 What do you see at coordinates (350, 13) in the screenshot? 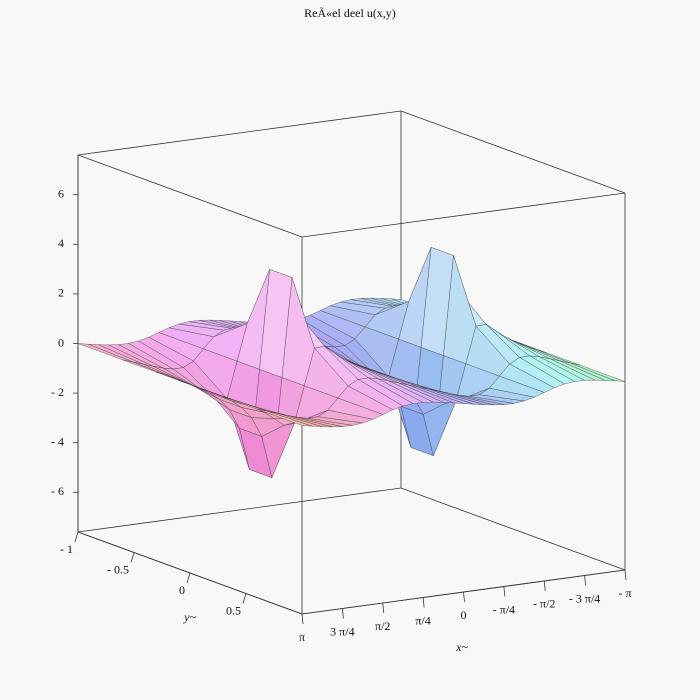
I see `chart-title: ReÃ«el deel u(x,y)` at bounding box center [350, 13].